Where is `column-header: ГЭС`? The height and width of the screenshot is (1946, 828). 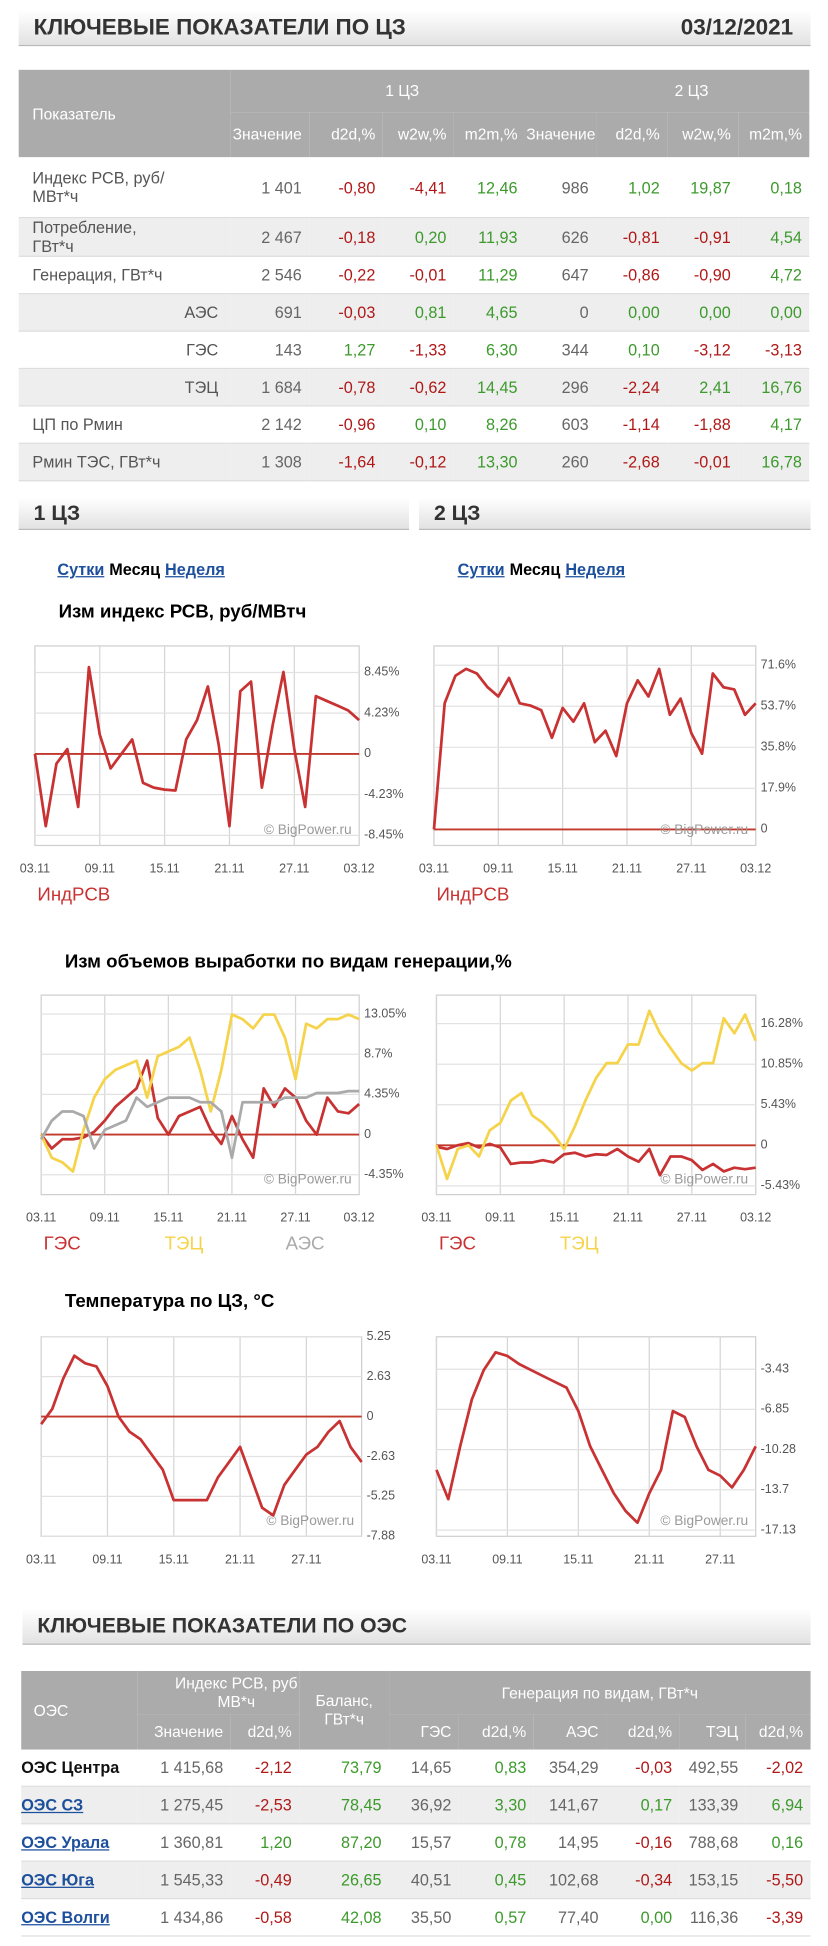 column-header: ГЭС is located at coordinates (424, 1732).